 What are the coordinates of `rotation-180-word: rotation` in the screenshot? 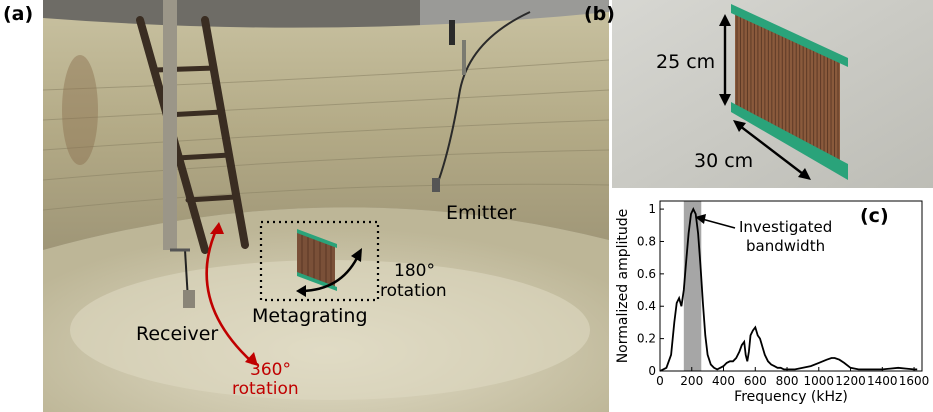 It's located at (413, 291).